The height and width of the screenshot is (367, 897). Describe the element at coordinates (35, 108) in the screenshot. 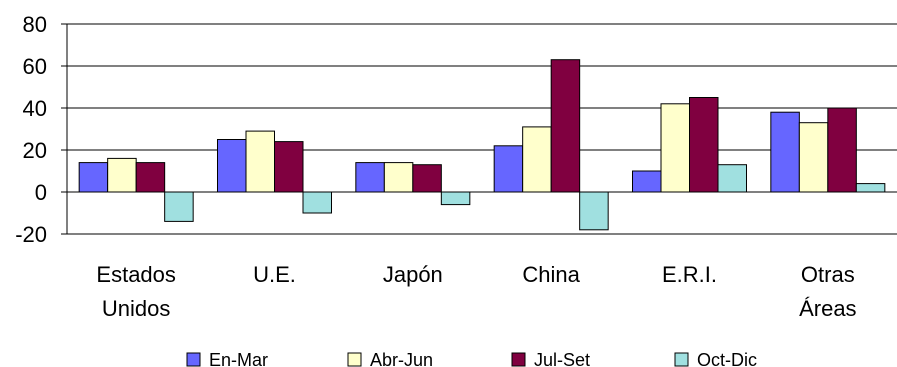

I see `y-tick-label: 40` at that location.